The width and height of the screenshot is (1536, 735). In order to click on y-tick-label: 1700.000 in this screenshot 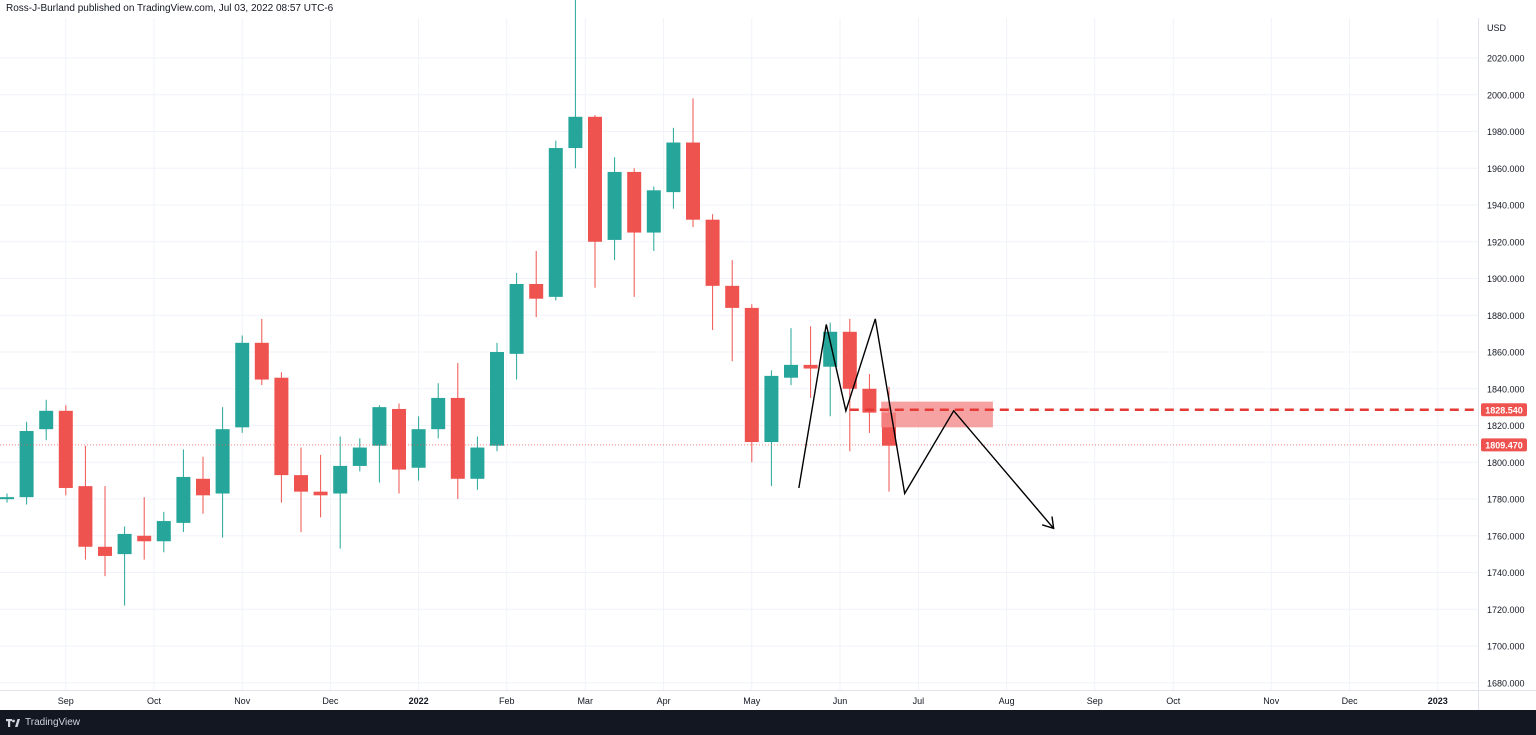, I will do `click(1506, 647)`.